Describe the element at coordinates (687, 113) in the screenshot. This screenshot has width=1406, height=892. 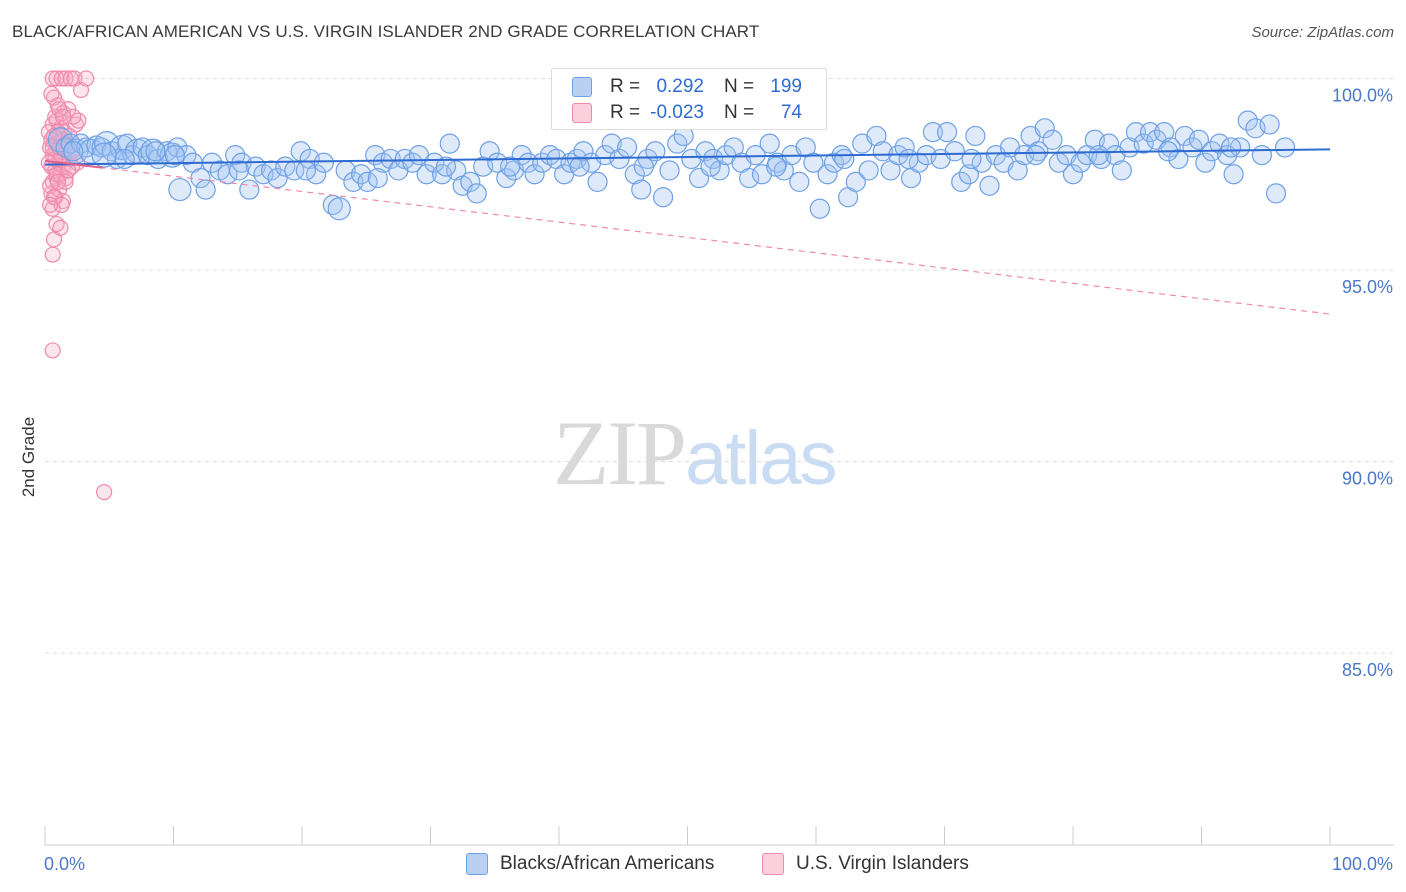
I see `stats-row-virgin-islanders: R = -0.023 N = 74` at that location.